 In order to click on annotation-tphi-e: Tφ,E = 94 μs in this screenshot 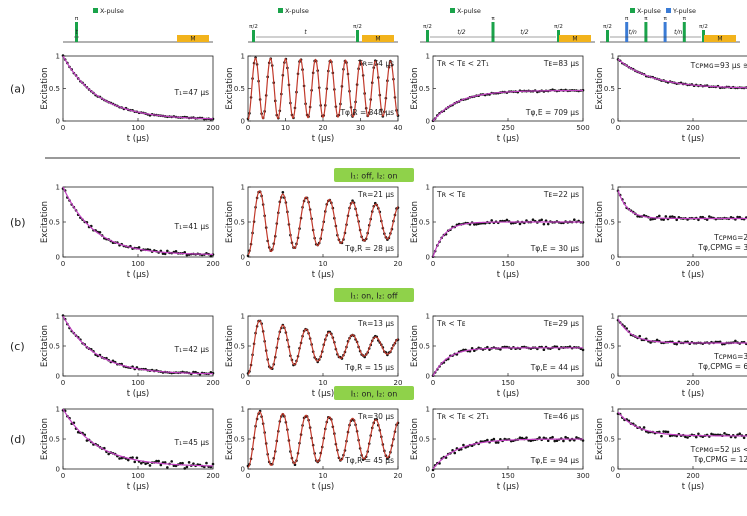, I will do `click(554, 460)`.